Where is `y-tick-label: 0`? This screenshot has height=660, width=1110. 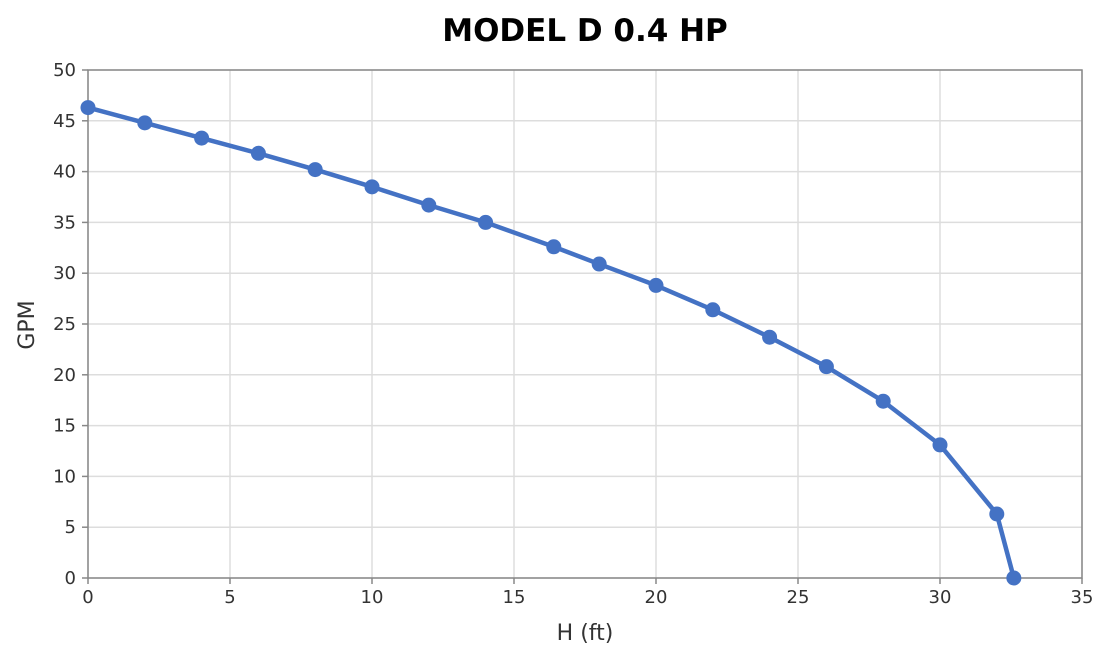 y-tick-label: 0 is located at coordinates (70, 578).